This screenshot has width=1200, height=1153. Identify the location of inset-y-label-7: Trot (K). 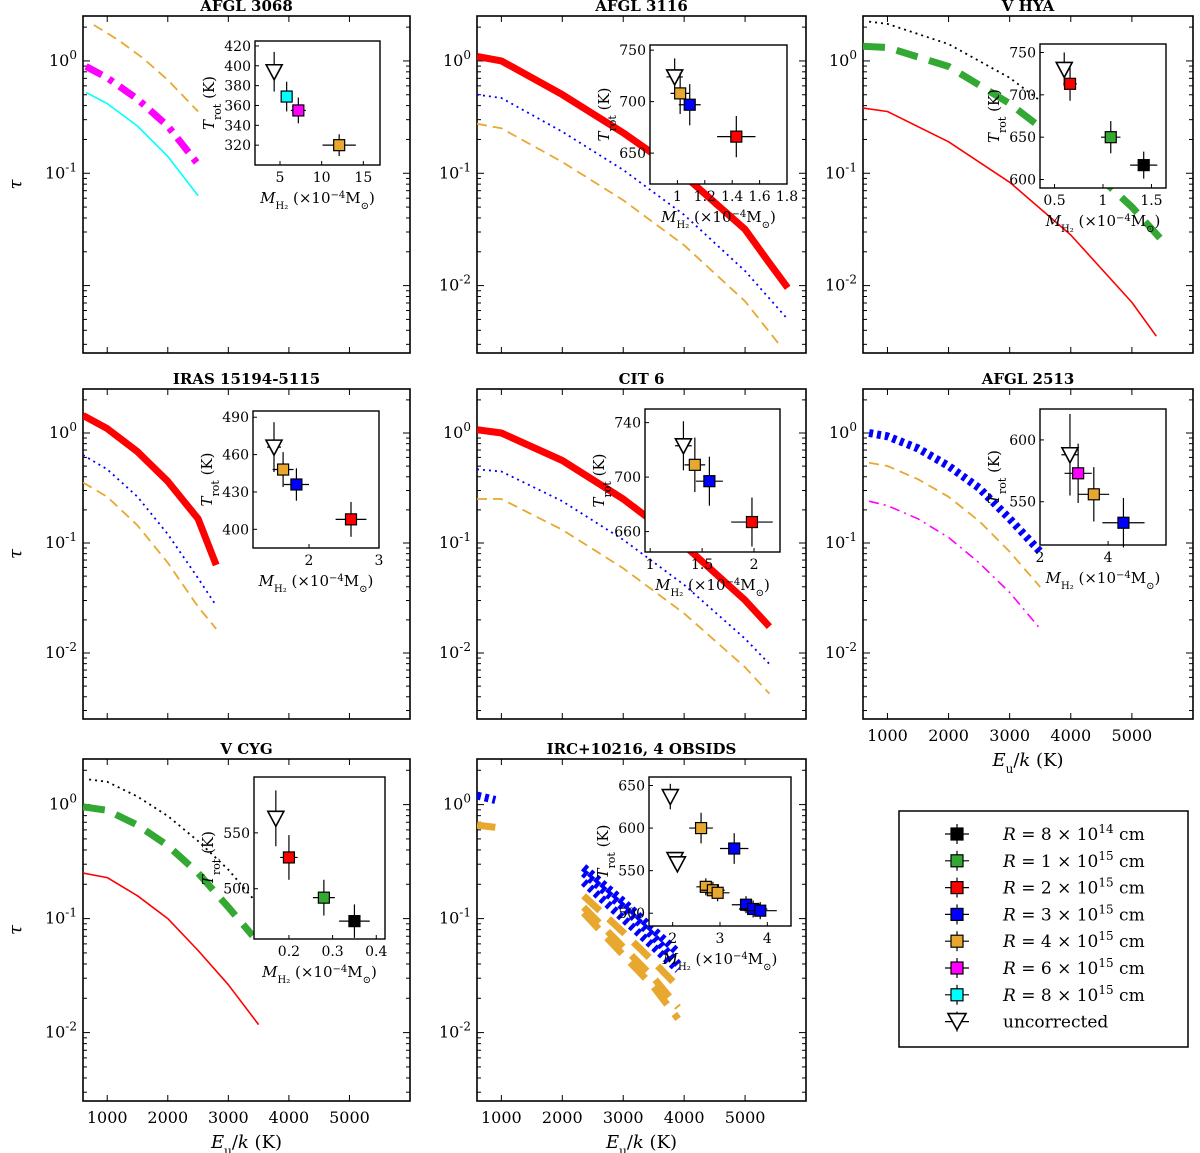
(606, 851).